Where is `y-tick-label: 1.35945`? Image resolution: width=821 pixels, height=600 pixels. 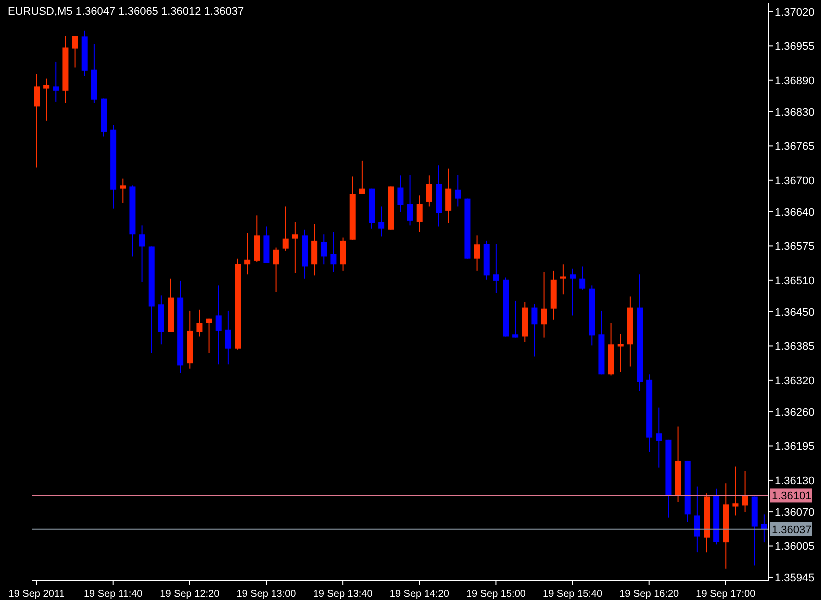 y-tick-label: 1.35945 is located at coordinates (795, 578).